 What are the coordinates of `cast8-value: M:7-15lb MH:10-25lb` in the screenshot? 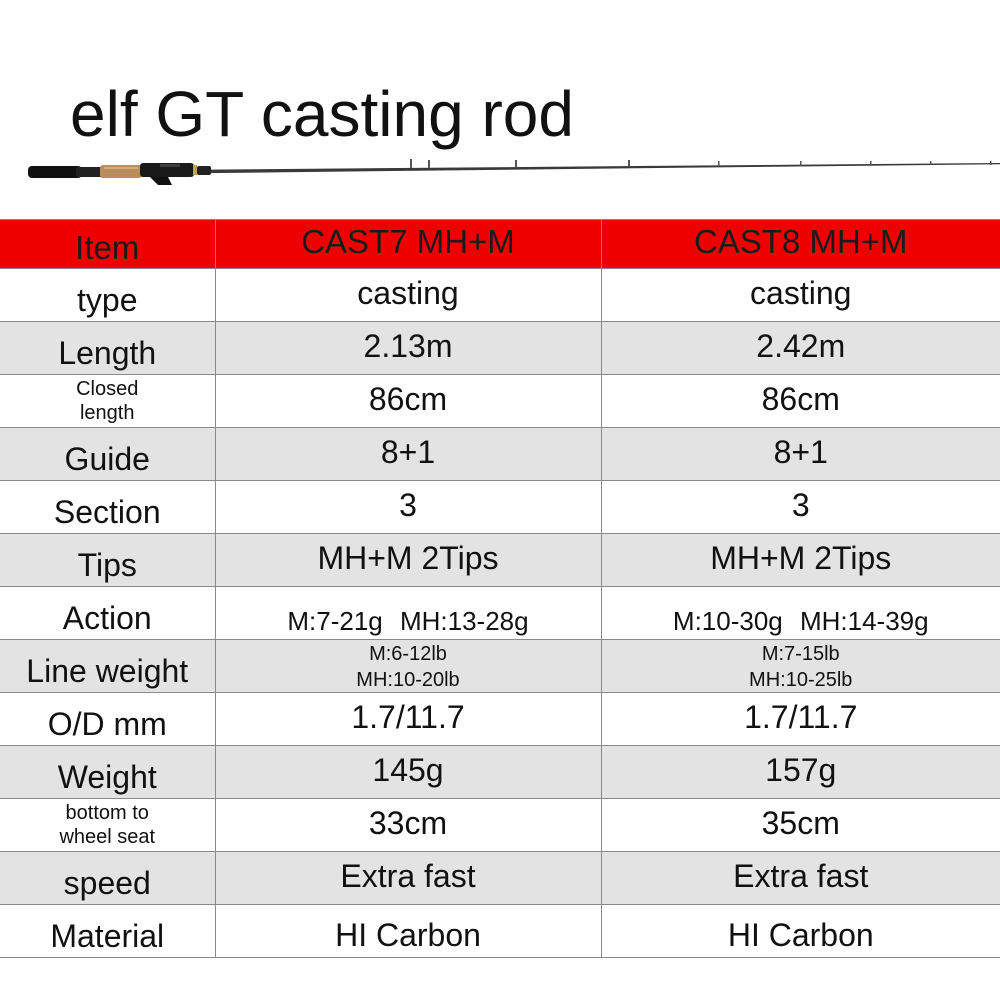 It's located at (800, 666).